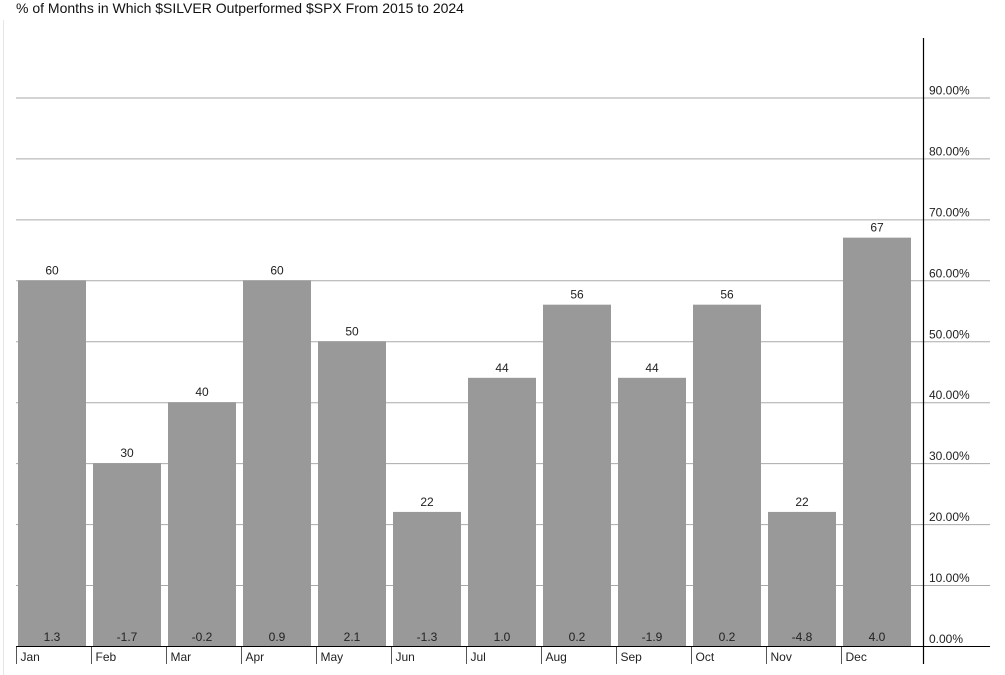 This screenshot has height=675, width=1005. Describe the element at coordinates (478, 657) in the screenshot. I see `x-tick-label: Jul` at that location.